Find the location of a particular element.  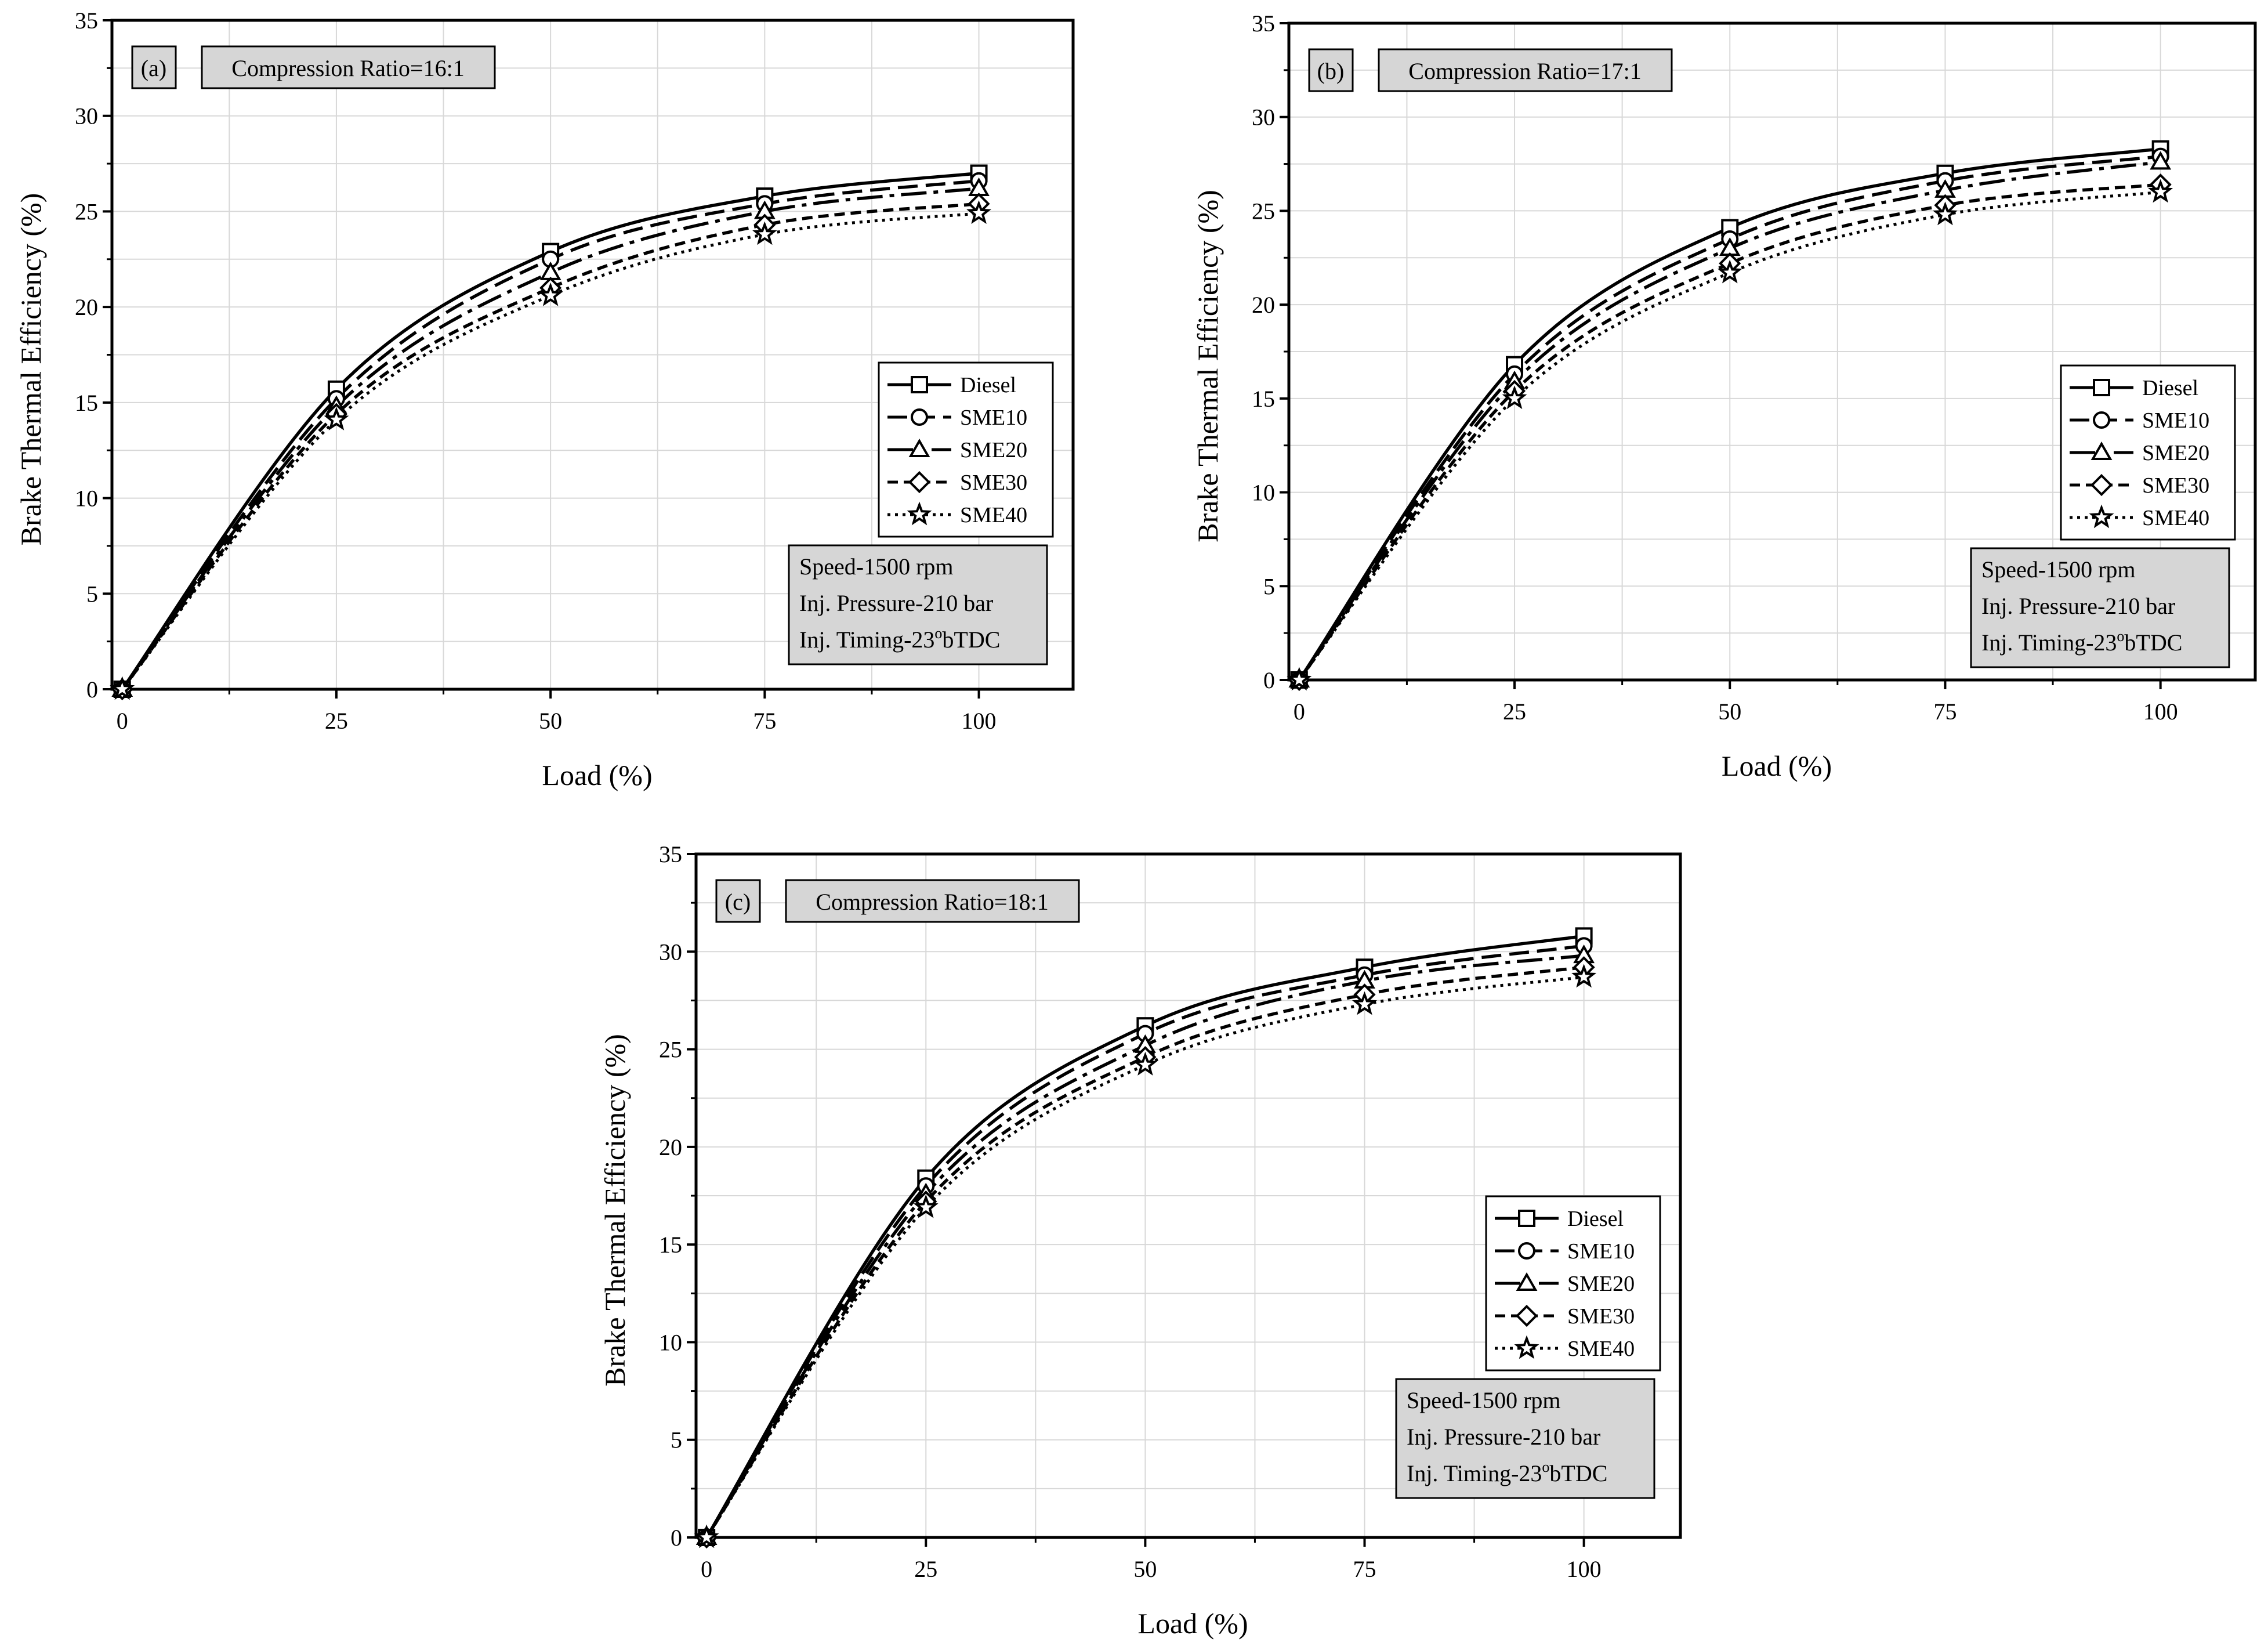

y-tick-label: 5 is located at coordinates (92, 594).